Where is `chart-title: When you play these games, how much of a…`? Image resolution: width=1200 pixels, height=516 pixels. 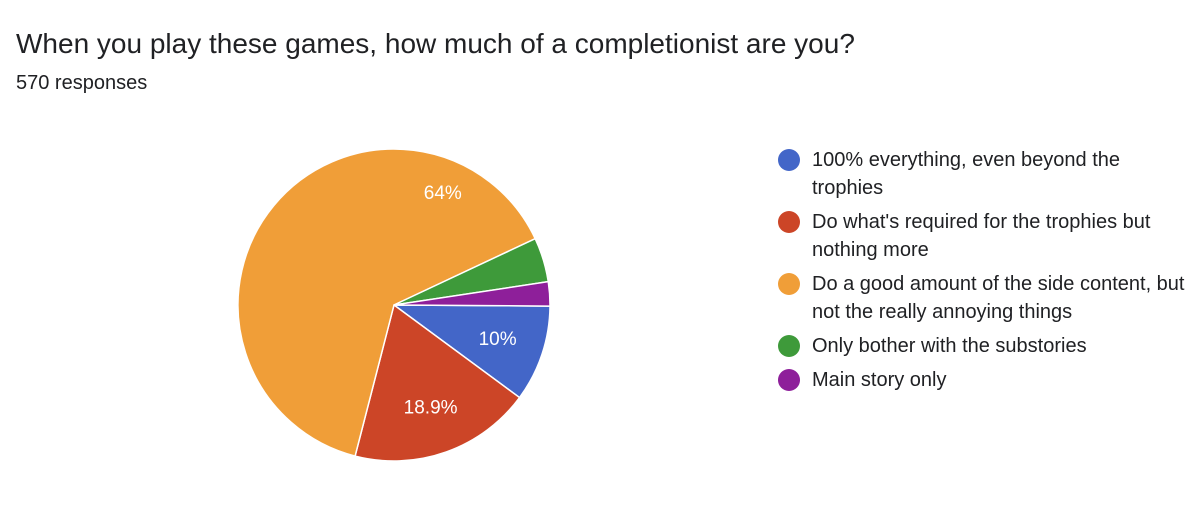 chart-title: When you play these games, how much of a… is located at coordinates (435, 43).